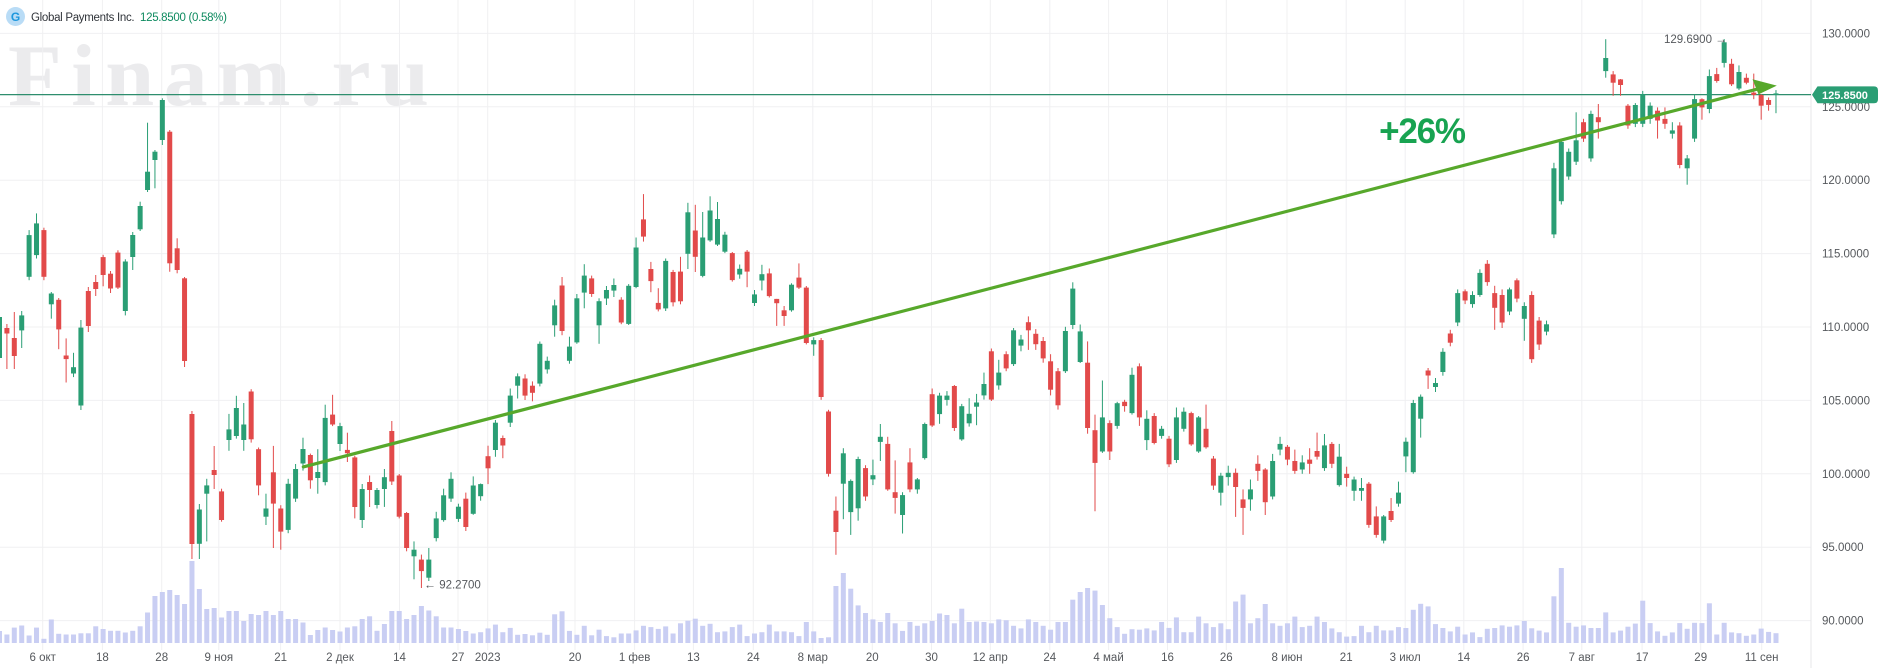 This screenshot has height=668, width=1878. Describe the element at coordinates (1287, 658) in the screenshot. I see `svg-text: 8 июн` at that location.